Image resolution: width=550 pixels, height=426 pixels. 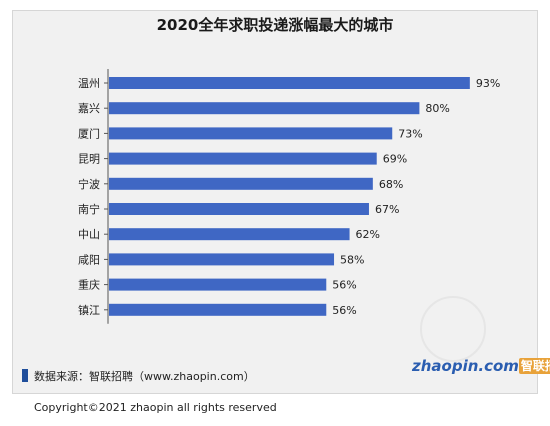 What do you see at coordinates (395, 159) in the screenshot?
I see `data-label: 69%` at bounding box center [395, 159].